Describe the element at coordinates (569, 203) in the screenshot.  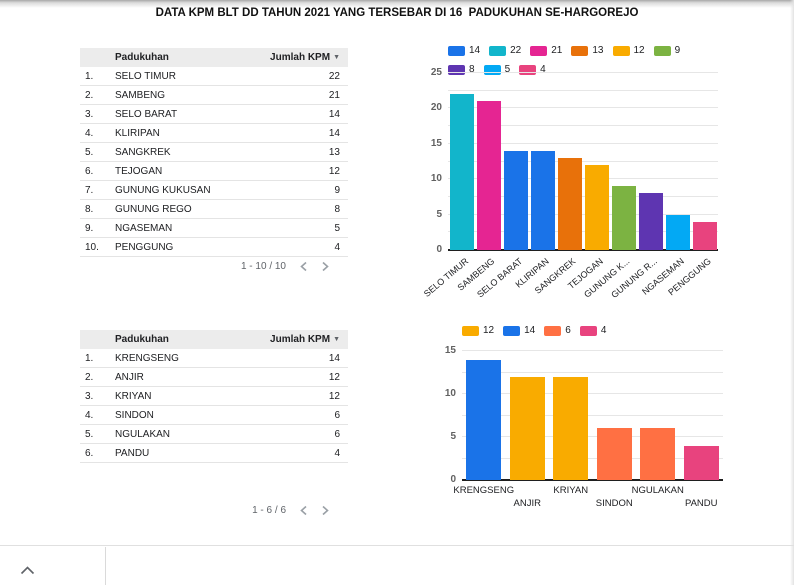
I see `bar-sangkrek` at that location.